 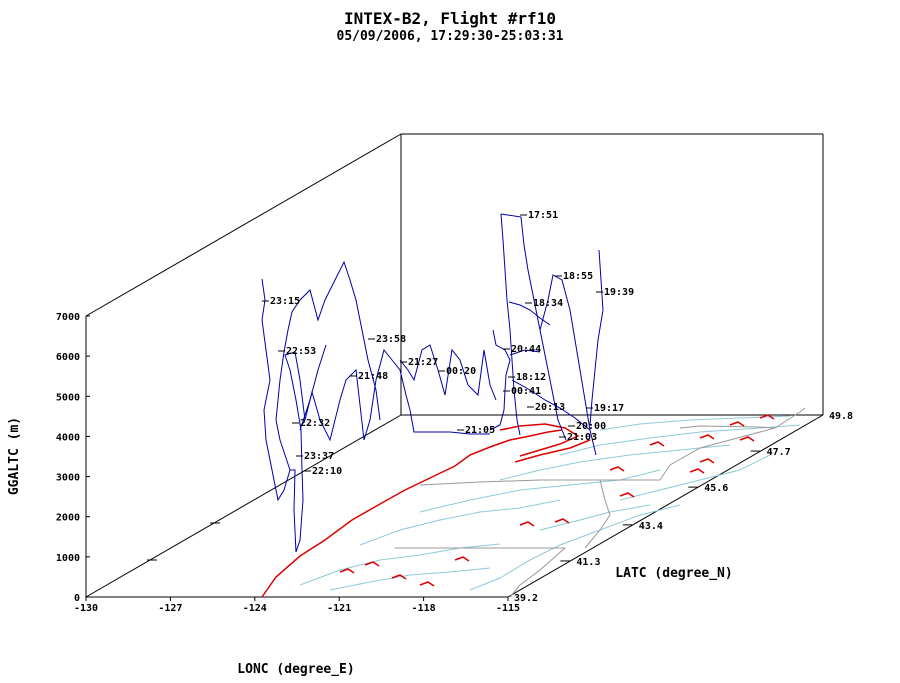 I want to click on z-tick-label: 5000, so click(x=68, y=397).